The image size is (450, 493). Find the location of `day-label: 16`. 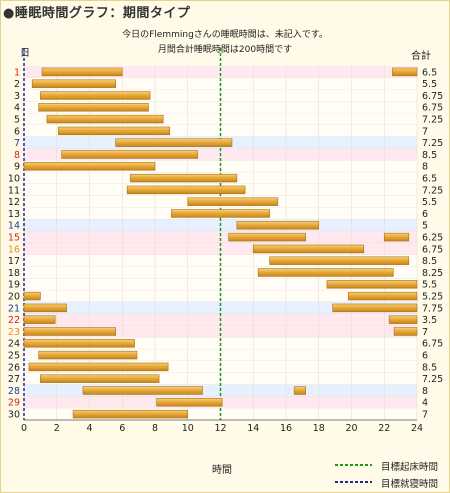

day-label: 16 is located at coordinates (14, 249).